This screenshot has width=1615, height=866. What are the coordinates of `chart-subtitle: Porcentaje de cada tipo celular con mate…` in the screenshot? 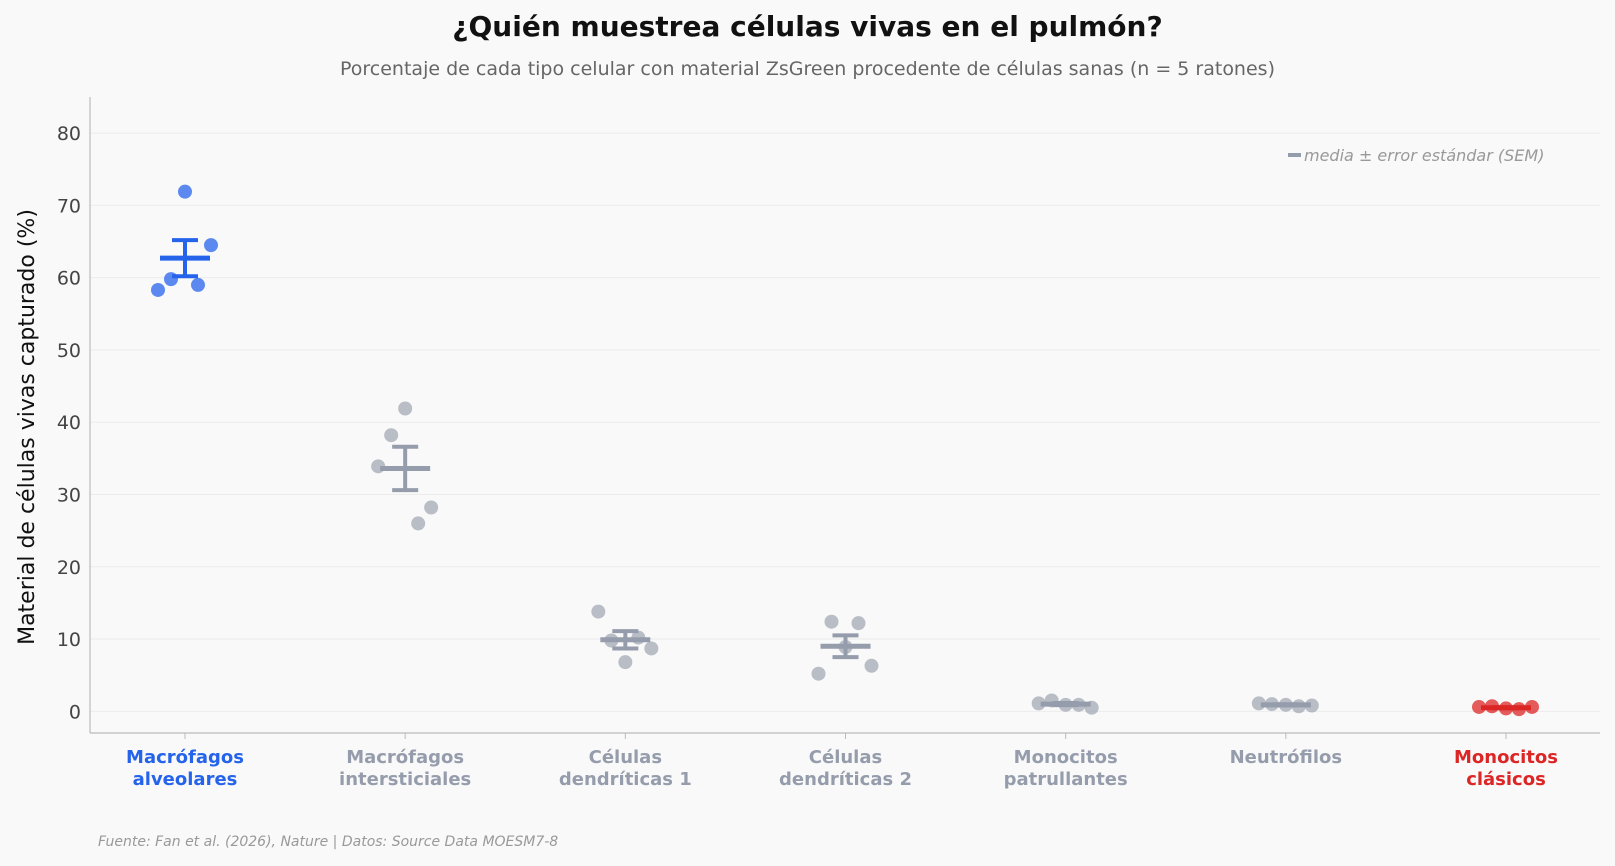 It's located at (807, 69).